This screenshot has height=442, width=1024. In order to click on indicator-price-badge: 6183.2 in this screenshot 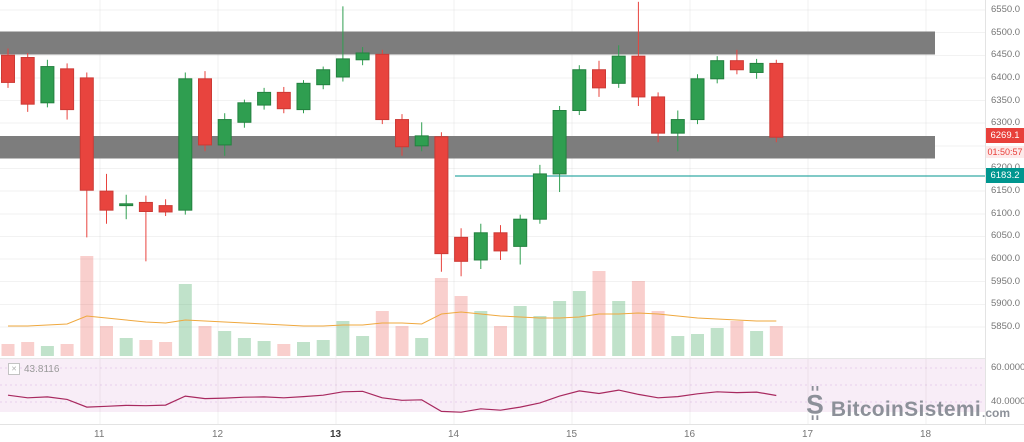, I will do `click(1005, 176)`.